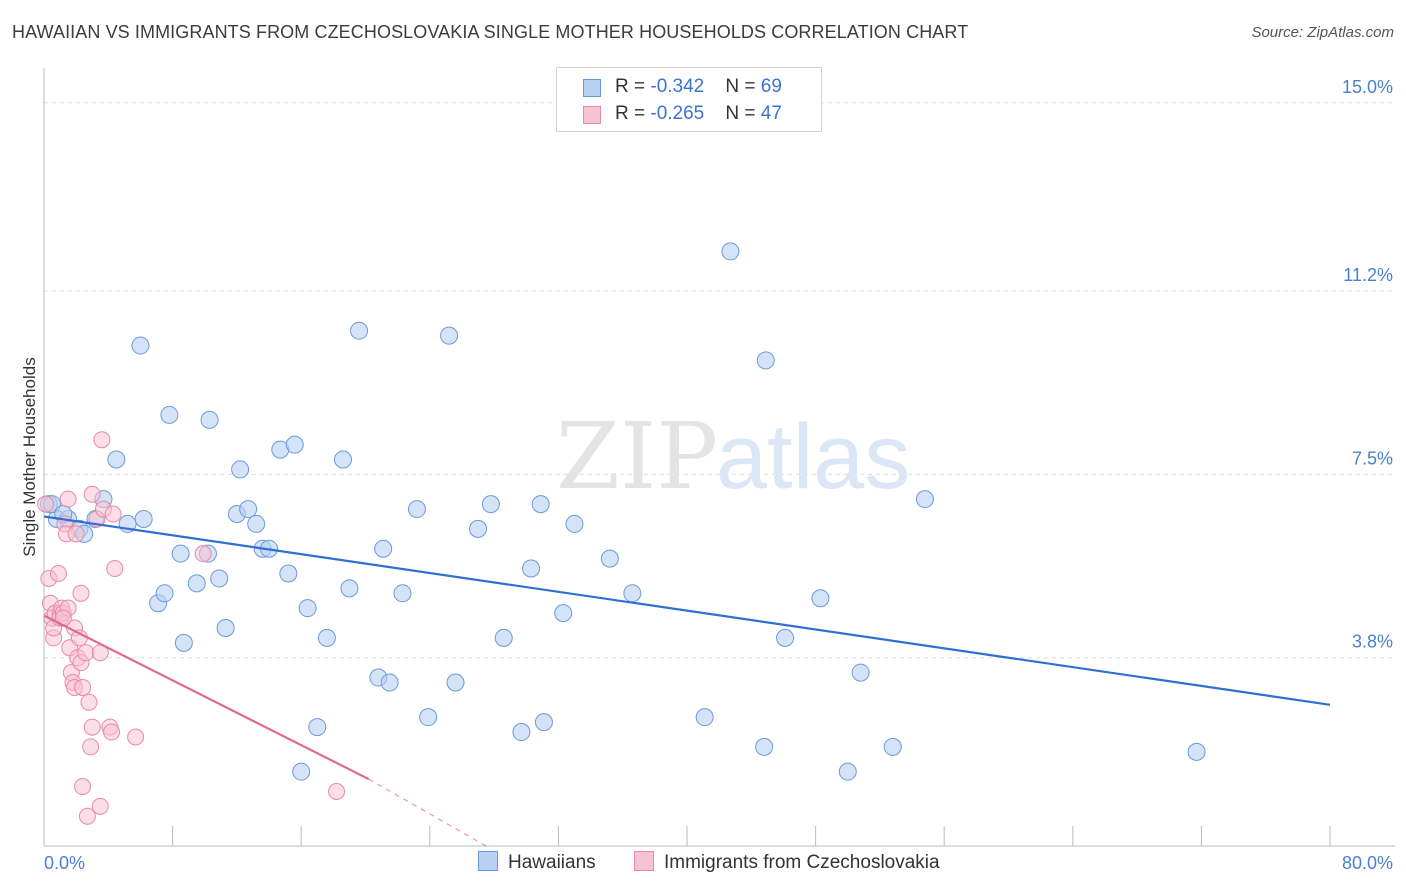 Image resolution: width=1406 pixels, height=892 pixels. I want to click on bottom-legend-swatch-blue, so click(488, 861).